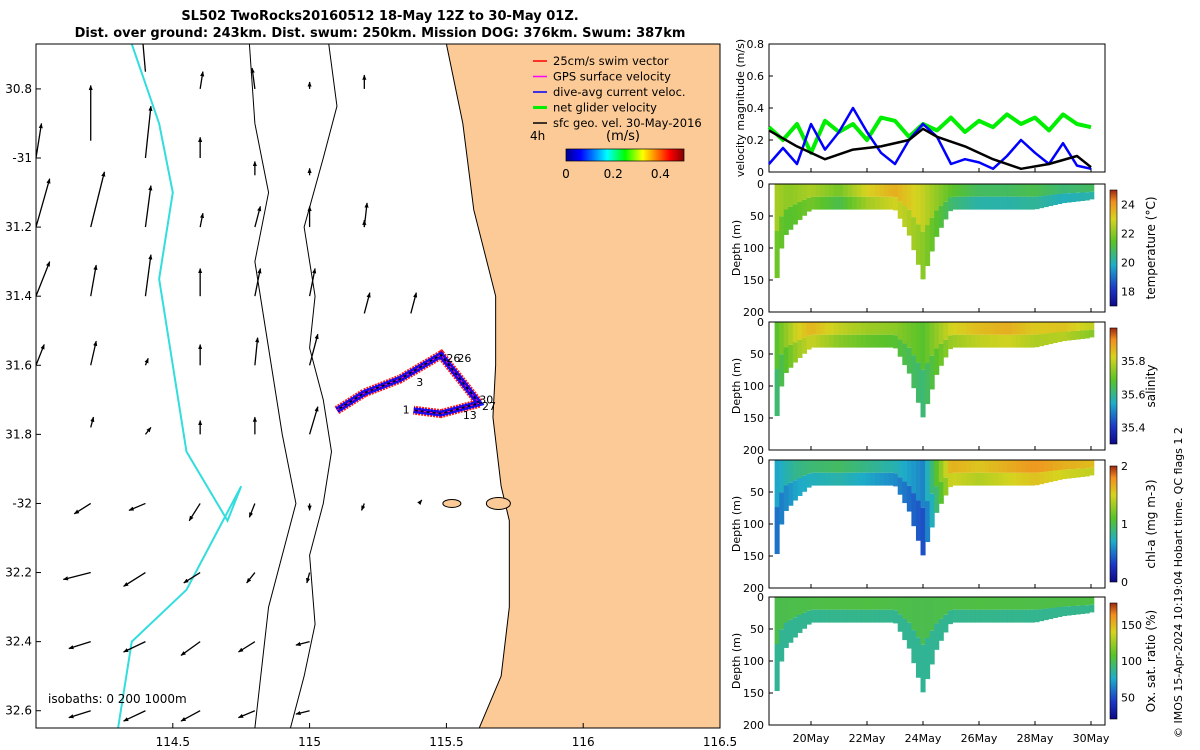 The image size is (1200, 750). Describe the element at coordinates (1128, 234) in the screenshot. I see `temperature-ctick-2: 22` at that location.